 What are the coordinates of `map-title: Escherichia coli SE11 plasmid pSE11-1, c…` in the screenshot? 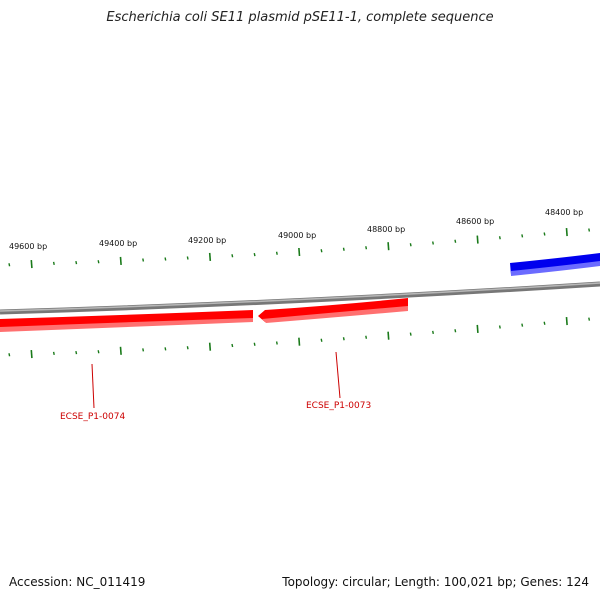 It's located at (300, 17).